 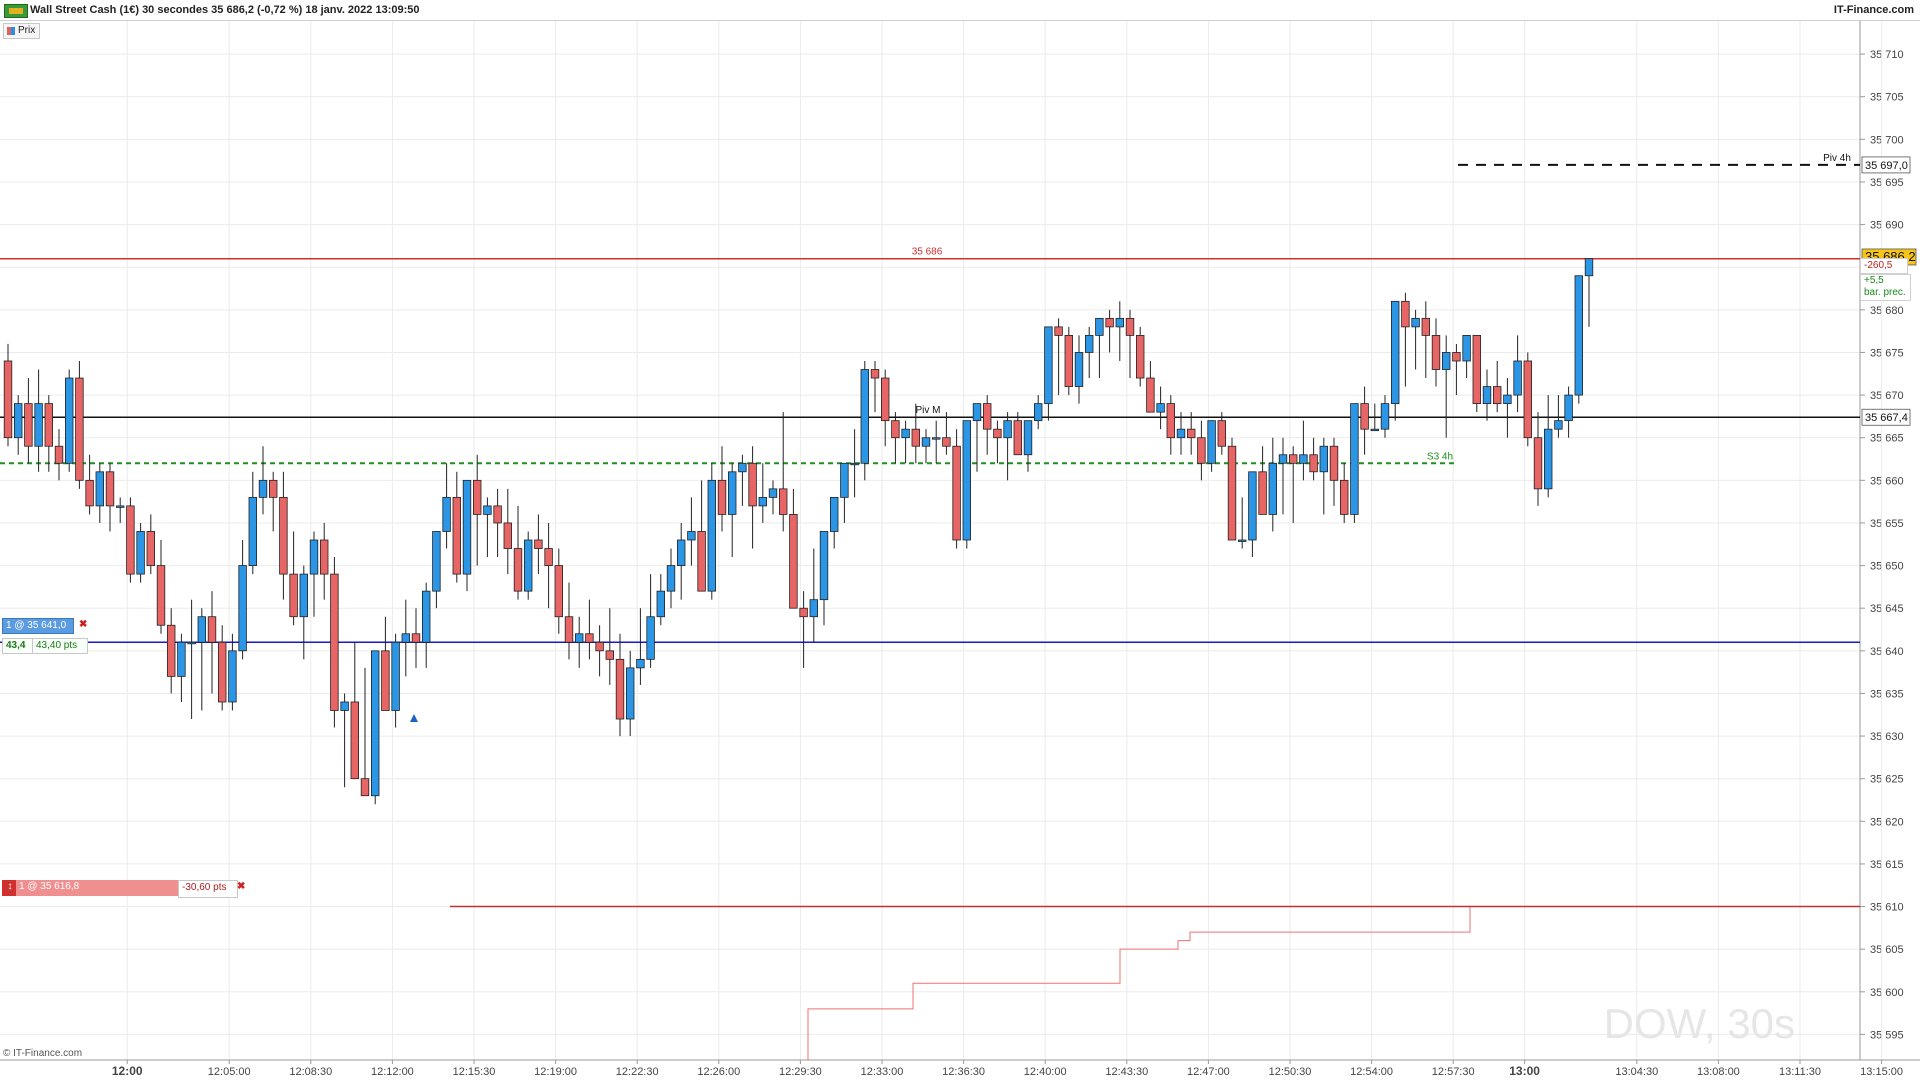 What do you see at coordinates (1887, 822) in the screenshot?
I see `y-tick-label: 35 620` at bounding box center [1887, 822].